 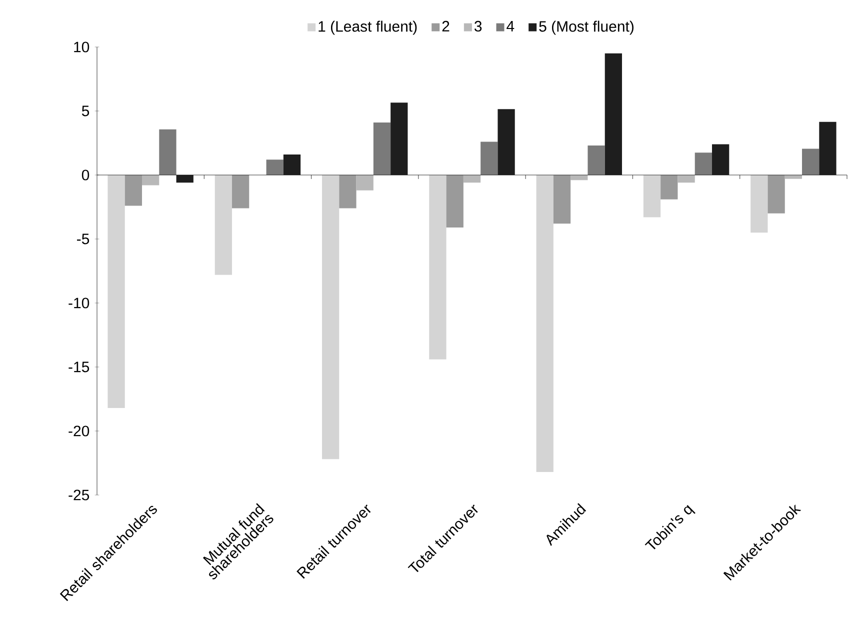 What do you see at coordinates (83, 239) in the screenshot?
I see `y-tick-label: -5` at bounding box center [83, 239].